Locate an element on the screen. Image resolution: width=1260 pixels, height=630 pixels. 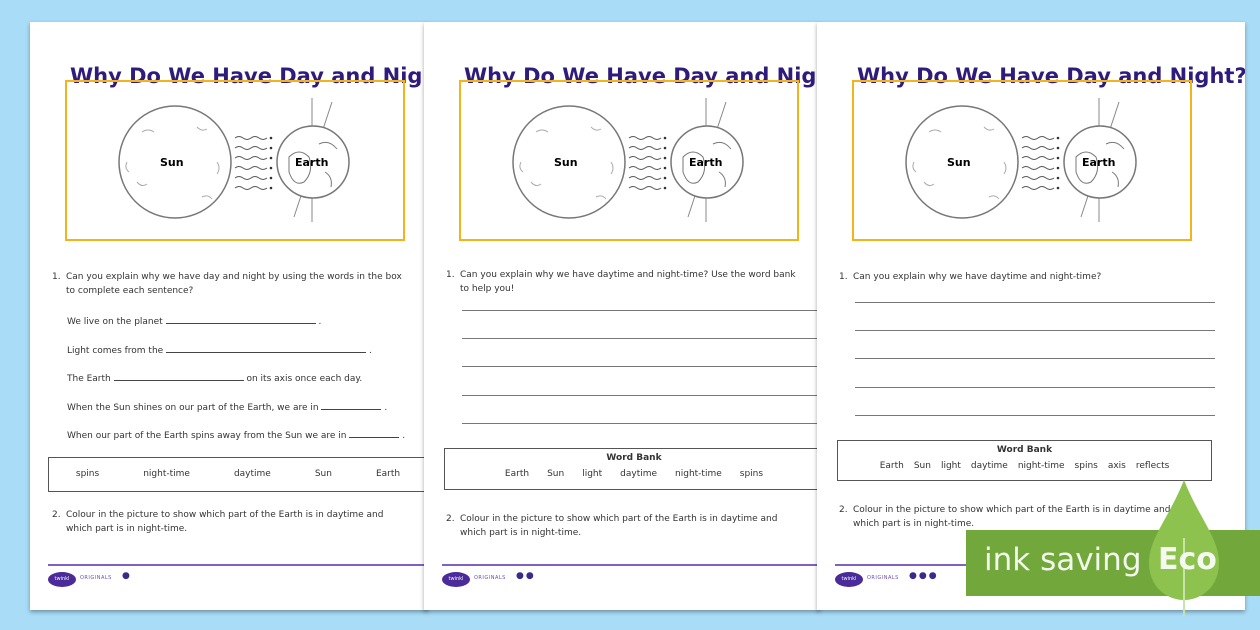
difficulty-dots: ●●● is located at coordinates (924, 576).